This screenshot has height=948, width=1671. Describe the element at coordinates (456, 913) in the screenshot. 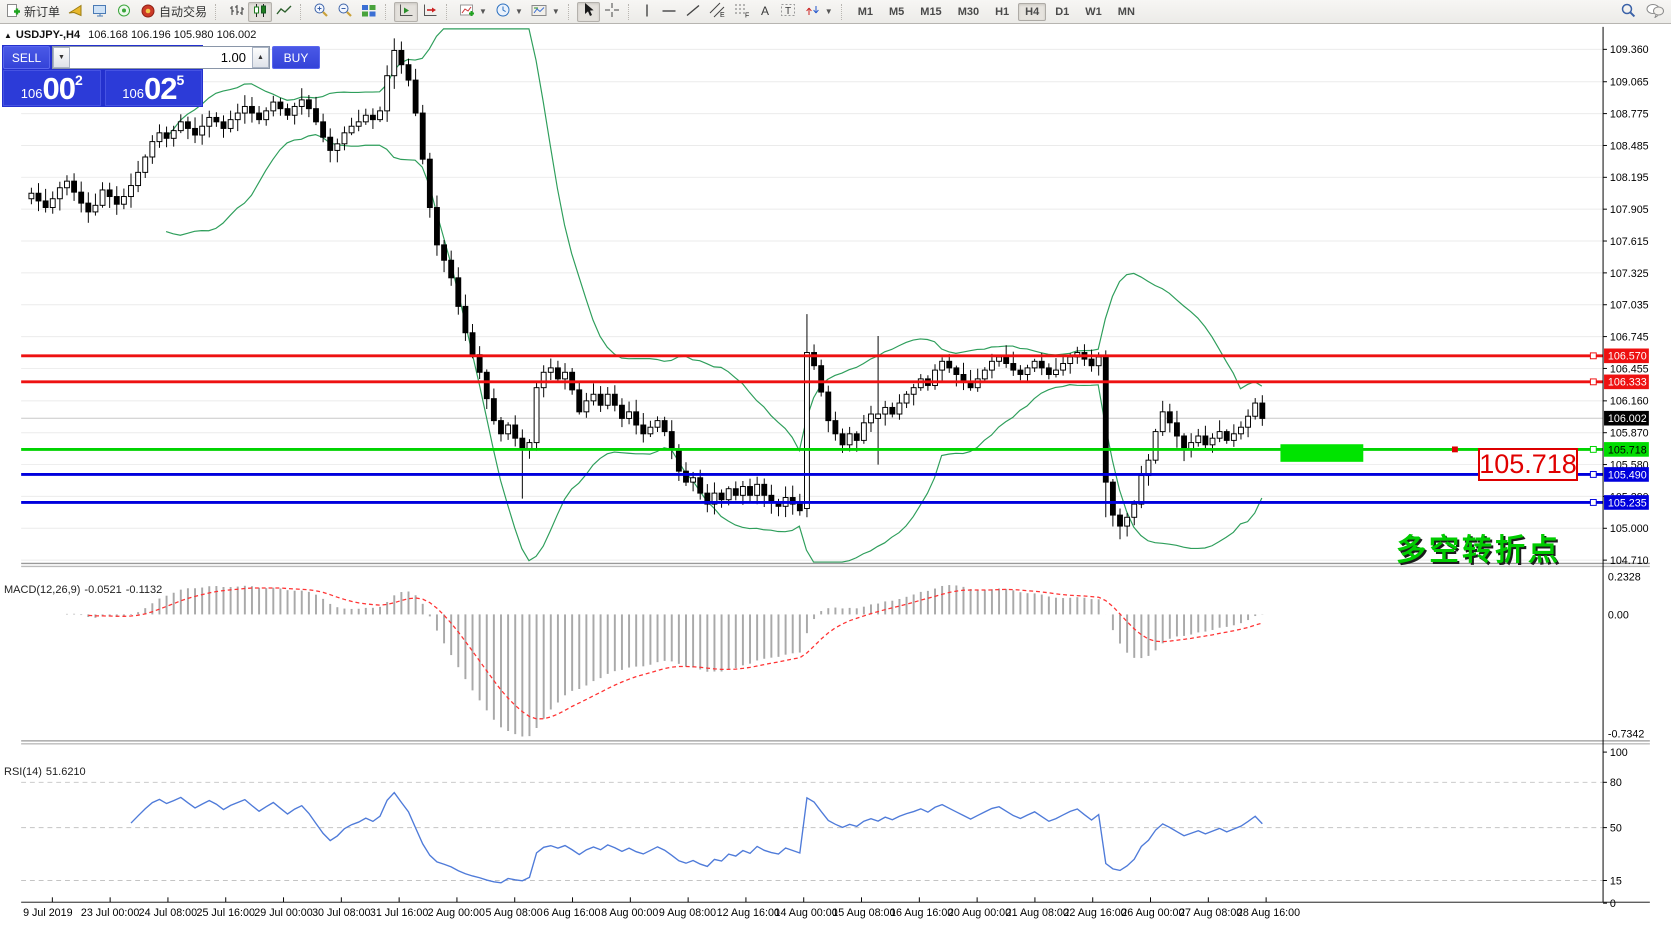

I see `time-tick-label: 2 Aug 00:00` at that location.